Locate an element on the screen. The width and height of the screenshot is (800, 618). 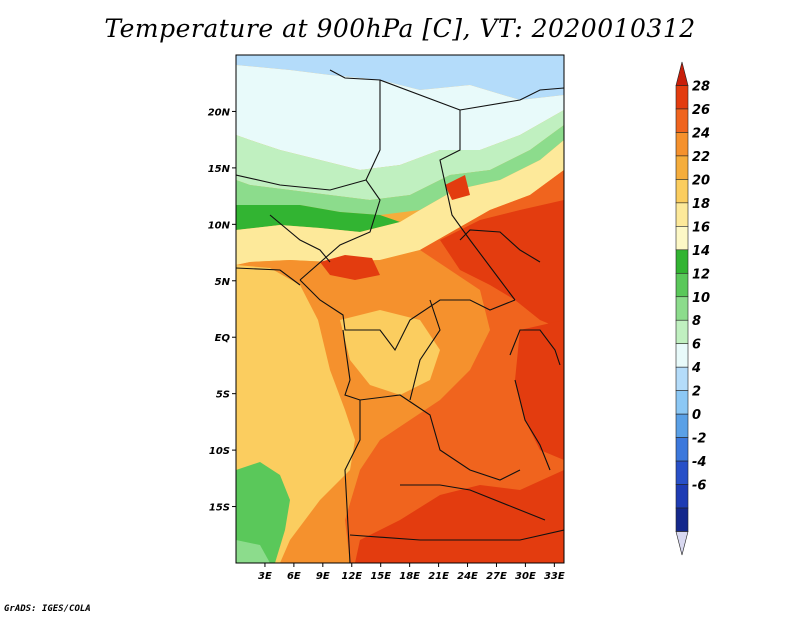
colorbar-label: 20 is located at coordinates (701, 180).